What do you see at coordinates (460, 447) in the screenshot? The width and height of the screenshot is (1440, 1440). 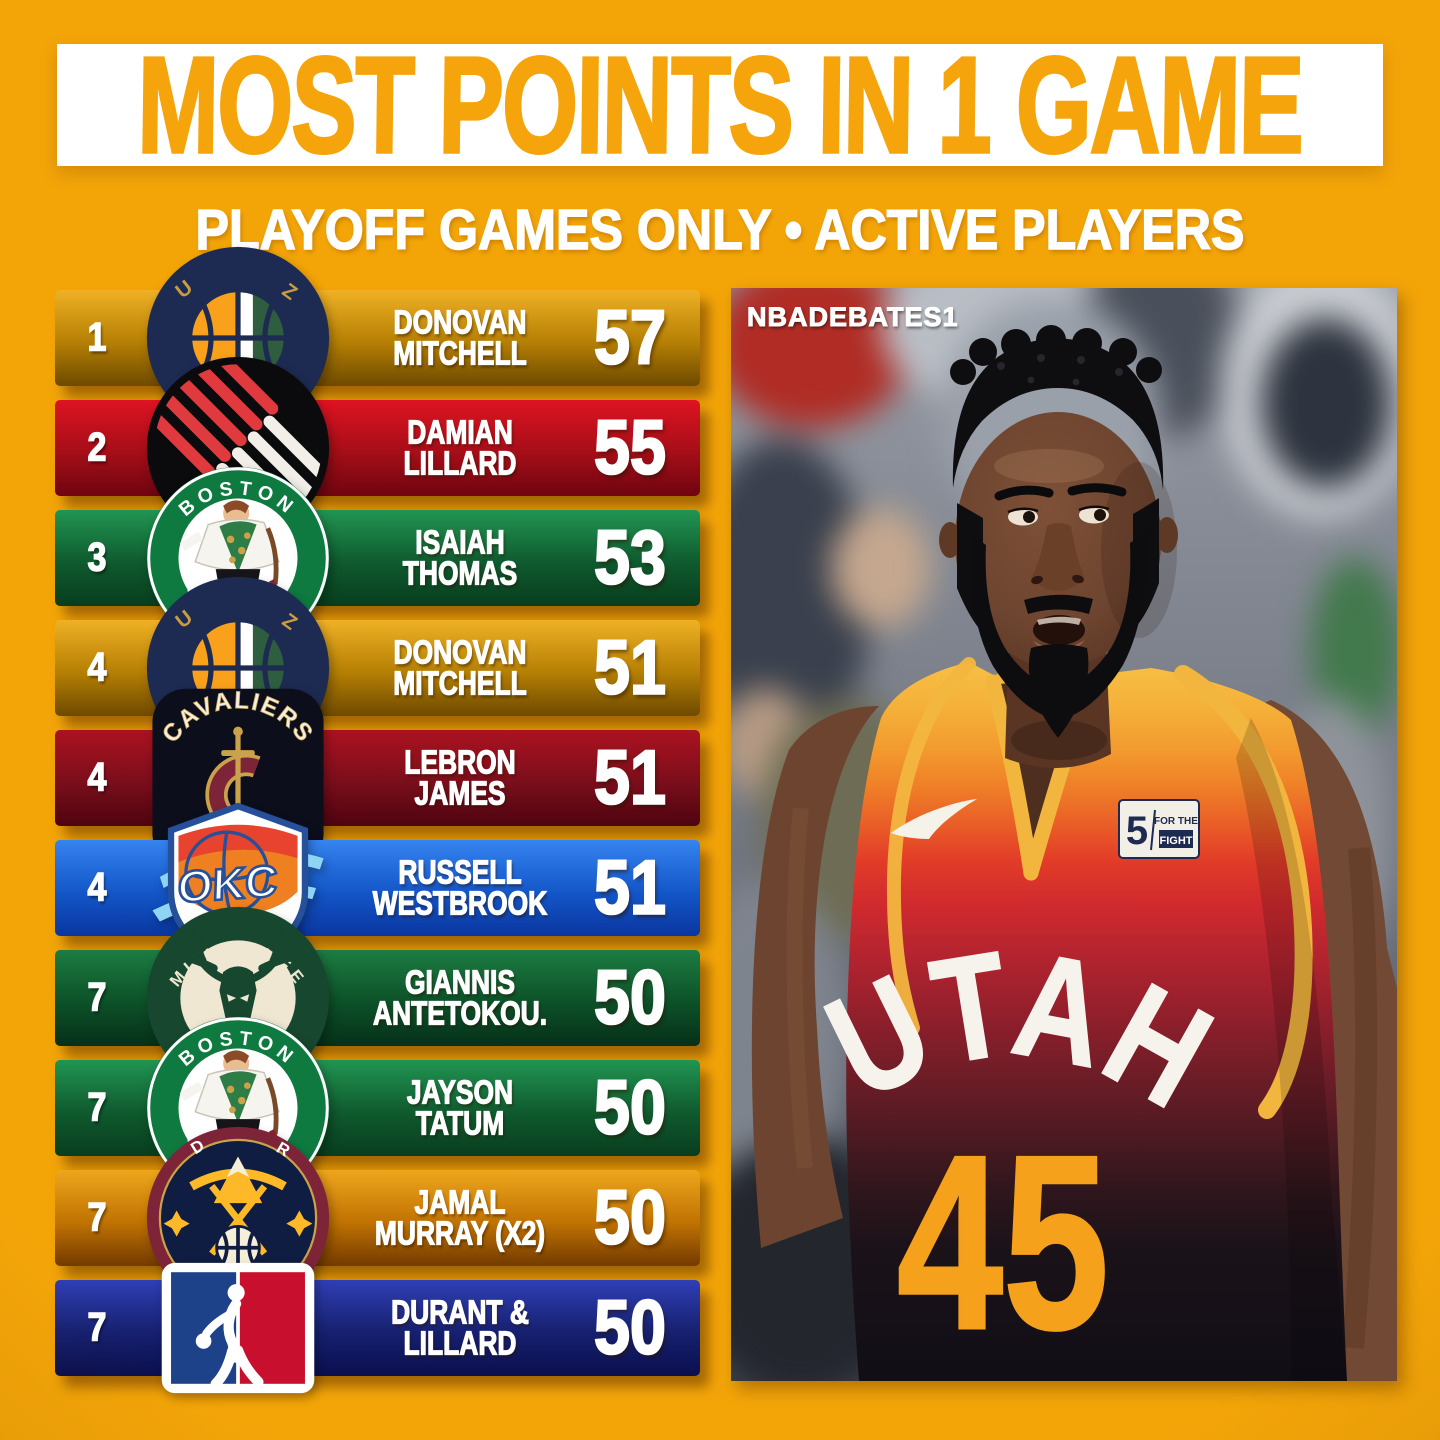 I see `player-name: DAMIAN LILLARD` at bounding box center [460, 447].